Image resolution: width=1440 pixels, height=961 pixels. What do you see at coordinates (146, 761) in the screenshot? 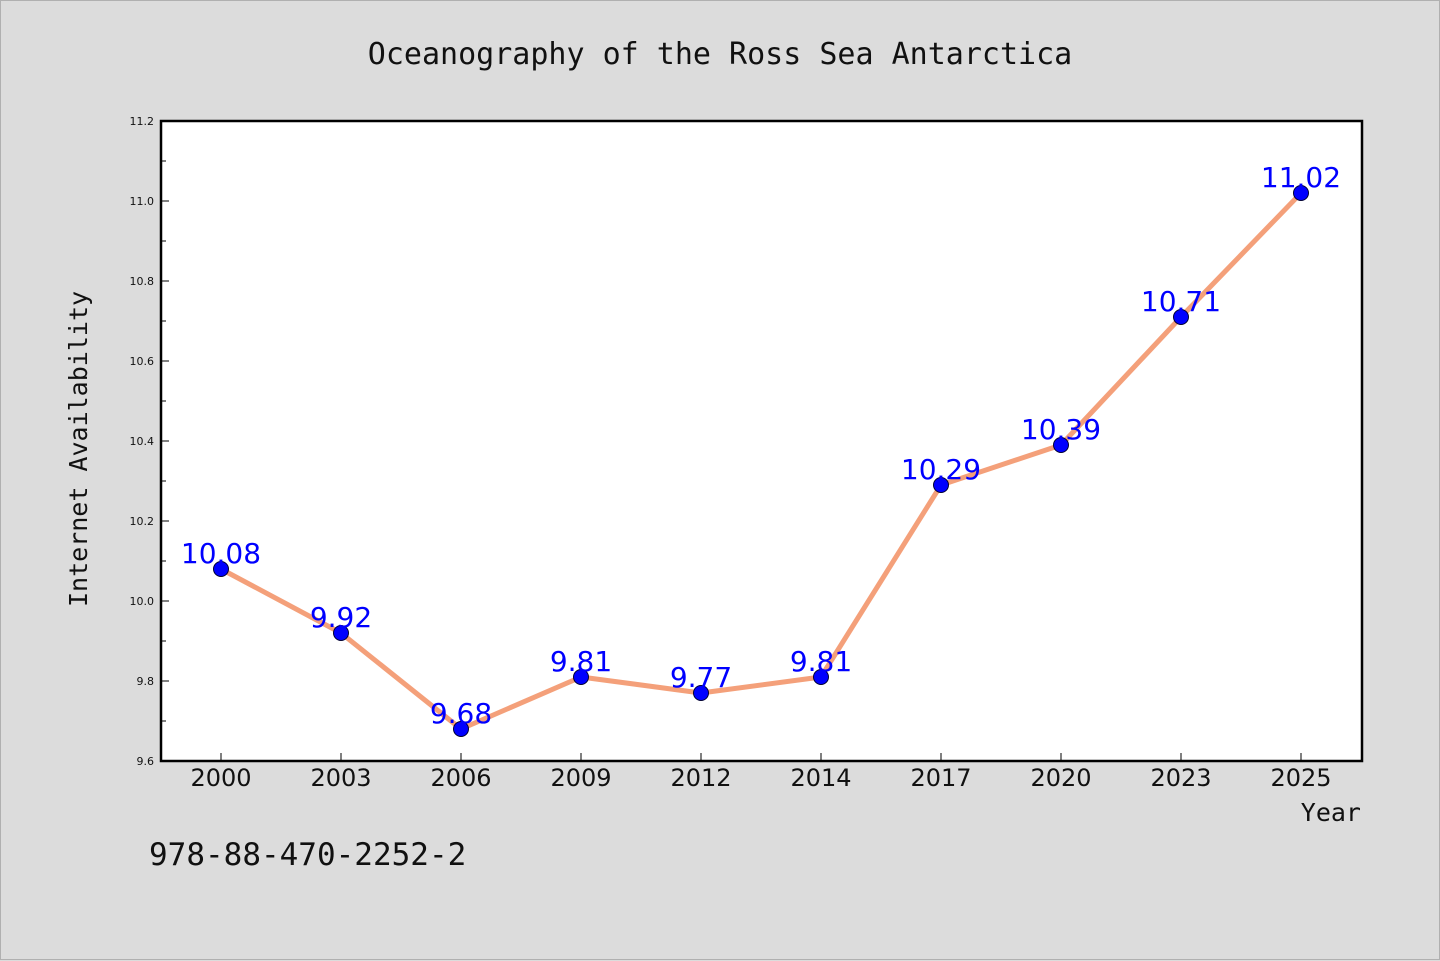
I see `y-tick-label: 9.6` at bounding box center [146, 761].